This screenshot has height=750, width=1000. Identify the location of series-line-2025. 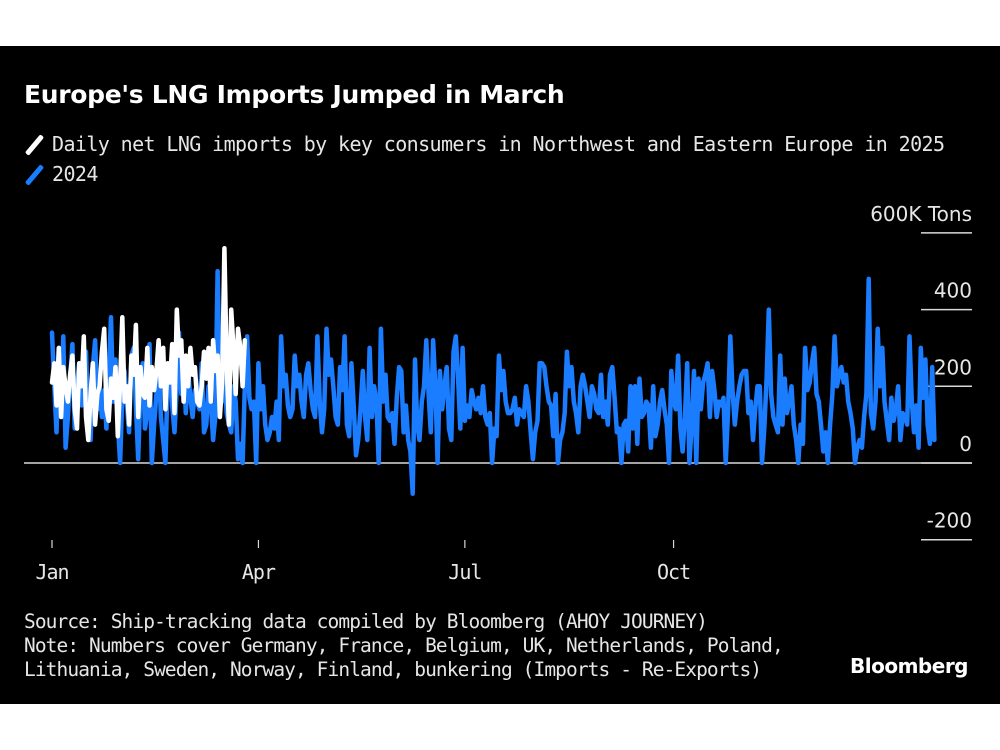
(148, 344).